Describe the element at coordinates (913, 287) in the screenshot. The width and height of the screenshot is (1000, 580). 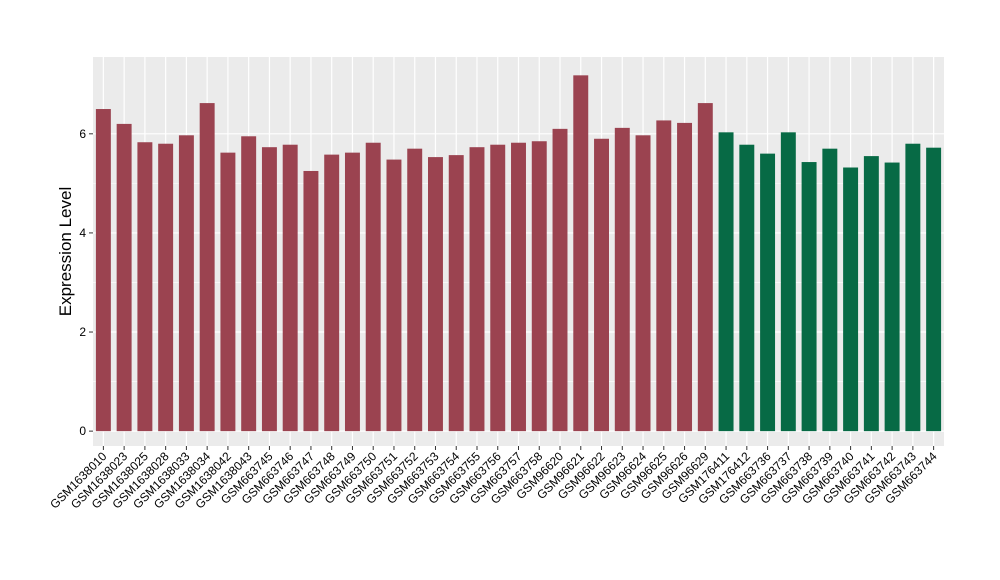
I see `bar-GSM663743` at that location.